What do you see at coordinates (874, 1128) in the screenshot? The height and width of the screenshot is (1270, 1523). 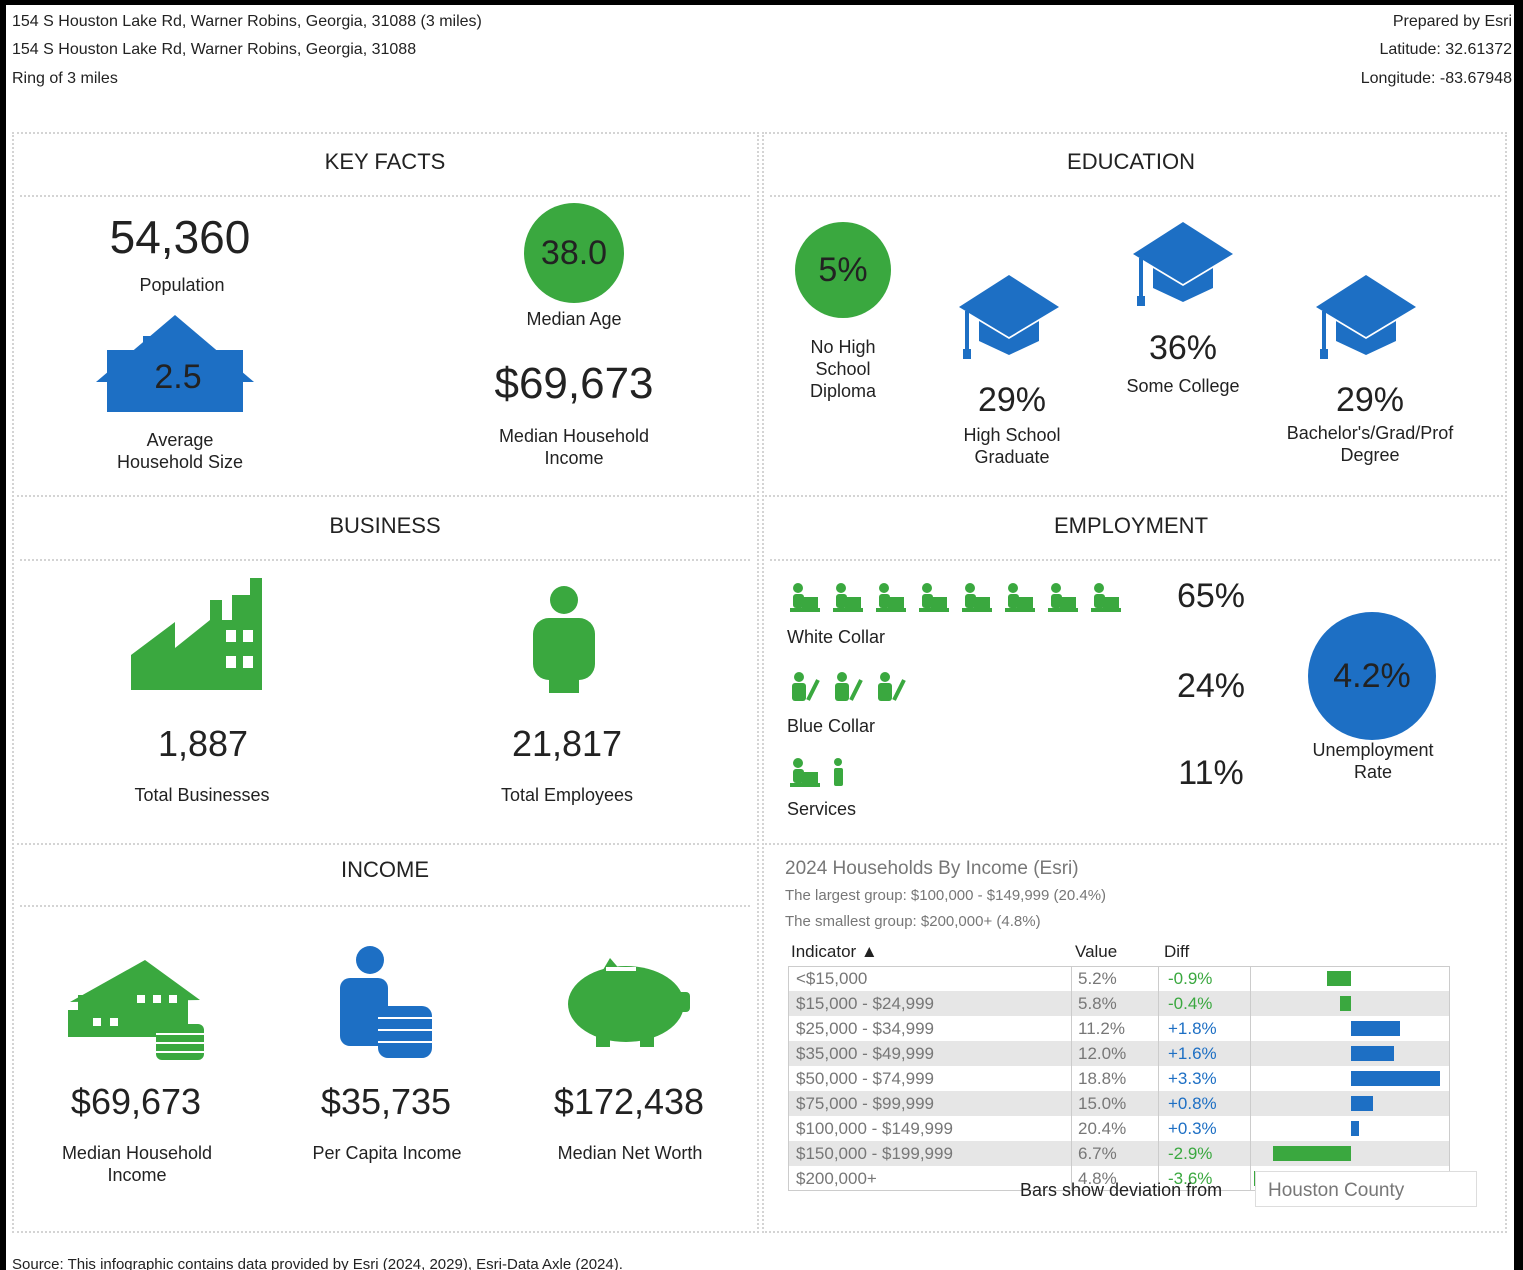 I see `cell: $100,000 - $149,999` at bounding box center [874, 1128].